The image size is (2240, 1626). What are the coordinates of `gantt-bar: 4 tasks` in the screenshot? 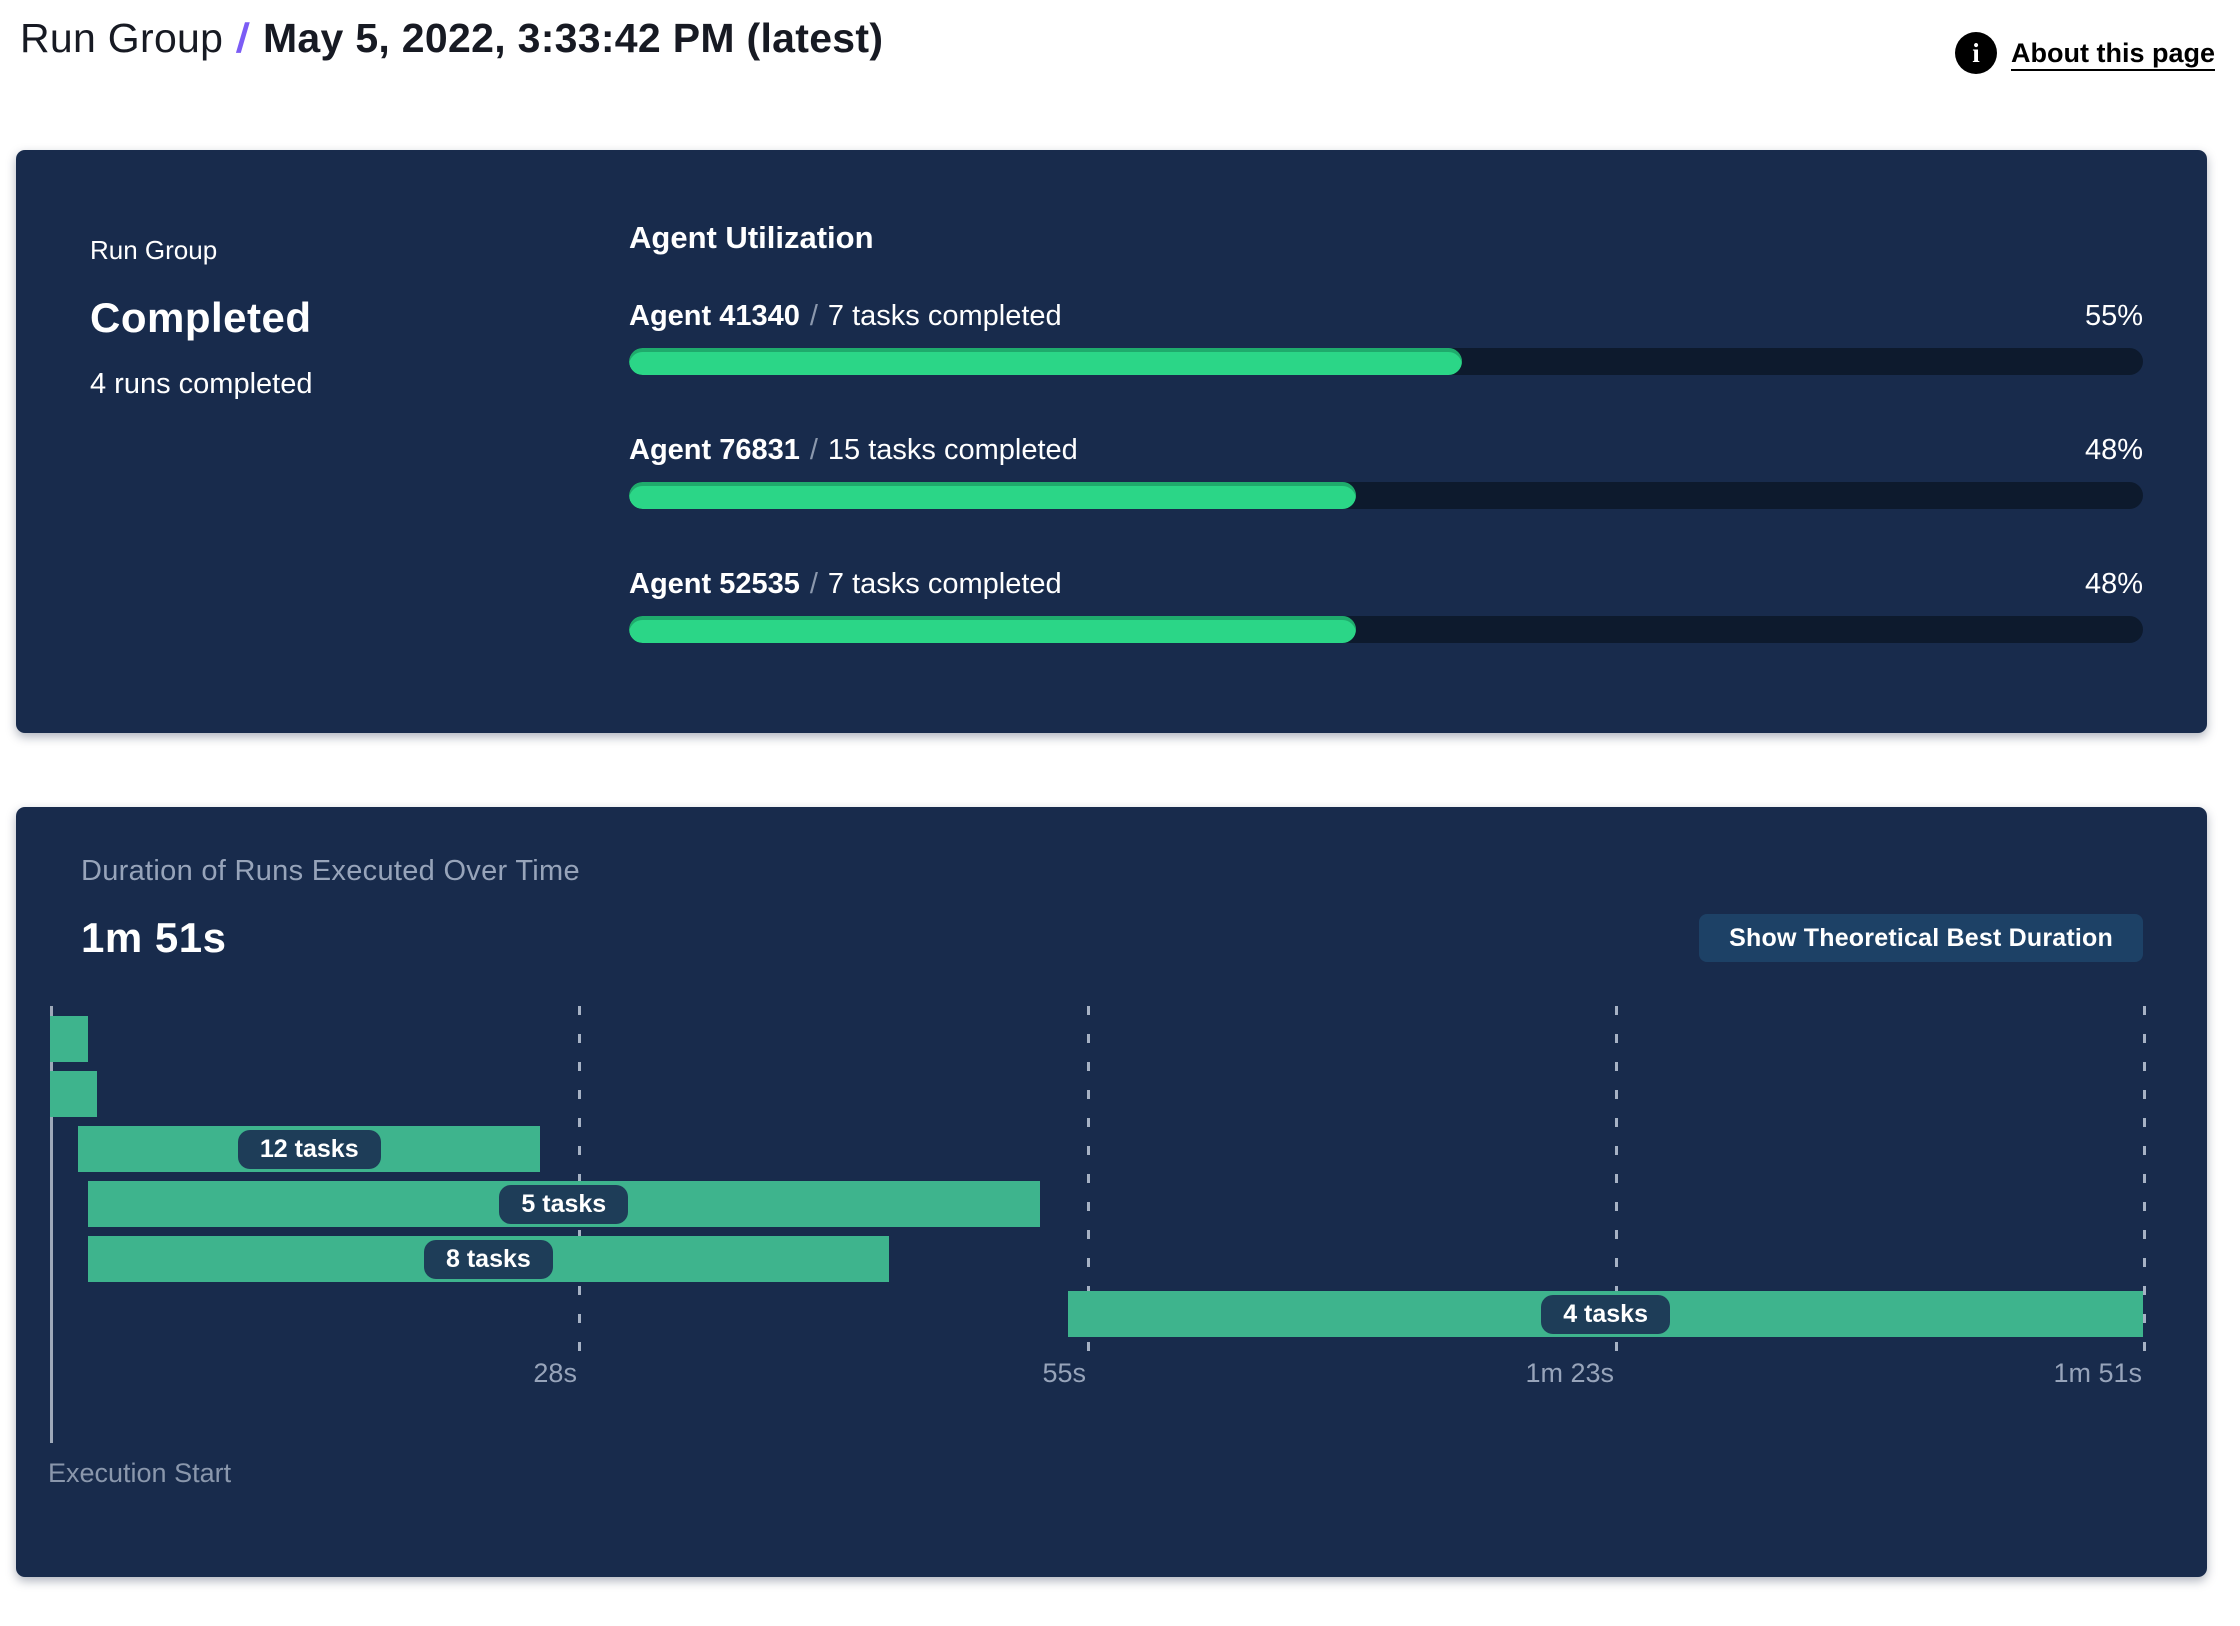 It's located at (1605, 1314).